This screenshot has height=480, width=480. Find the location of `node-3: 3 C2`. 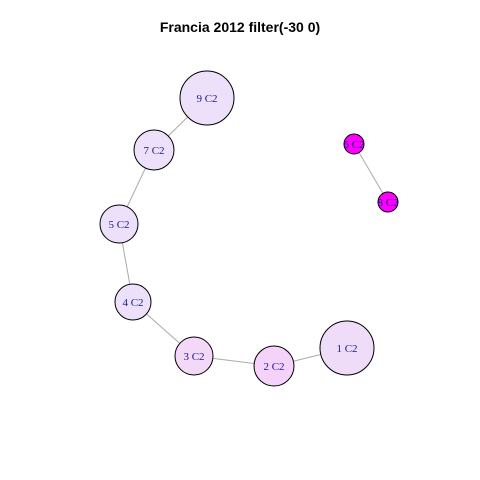

node-3: 3 C2 is located at coordinates (194, 356).